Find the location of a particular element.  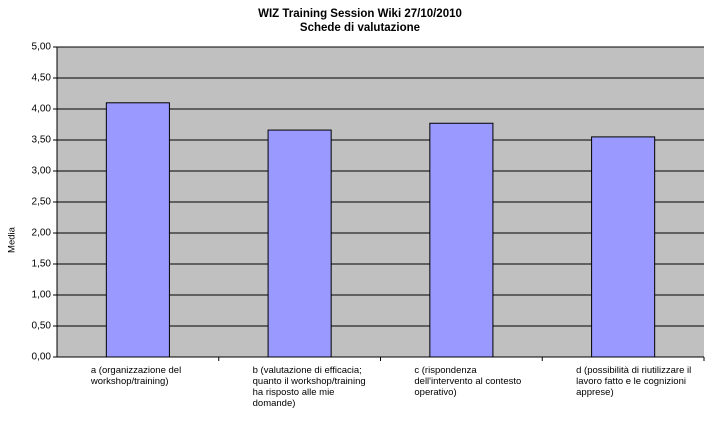

y-axis-label: Media is located at coordinates (12, 239).